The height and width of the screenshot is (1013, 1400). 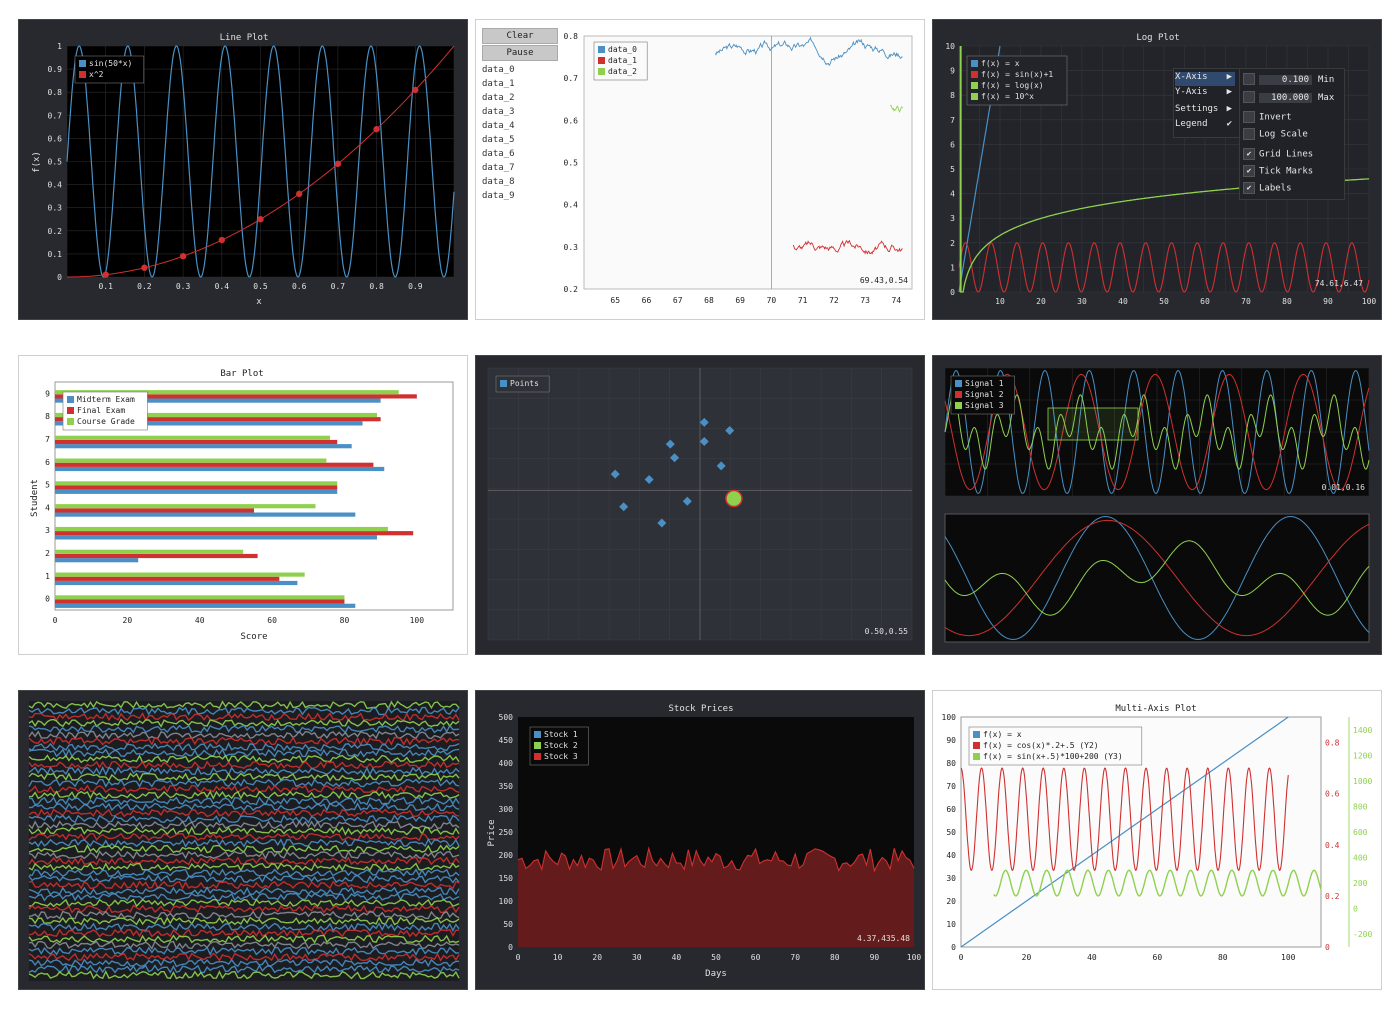 I want to click on max-input: 100.000, so click(x=1285, y=97).